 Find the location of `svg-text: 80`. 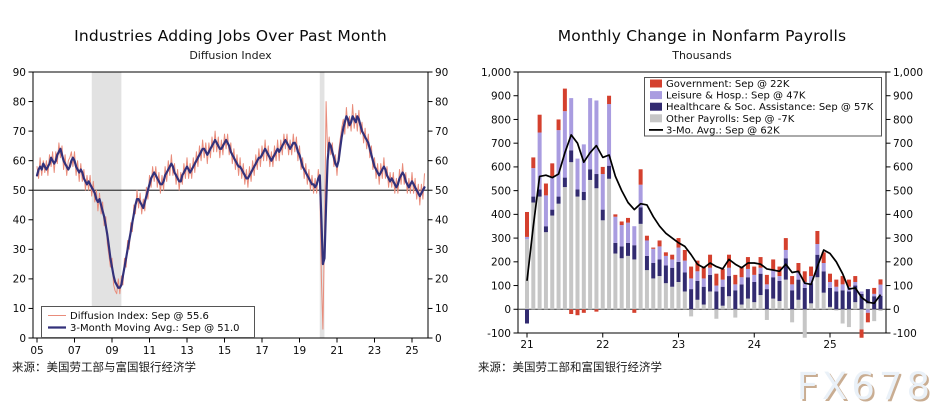

svg-text: 80 is located at coordinates (19, 102).